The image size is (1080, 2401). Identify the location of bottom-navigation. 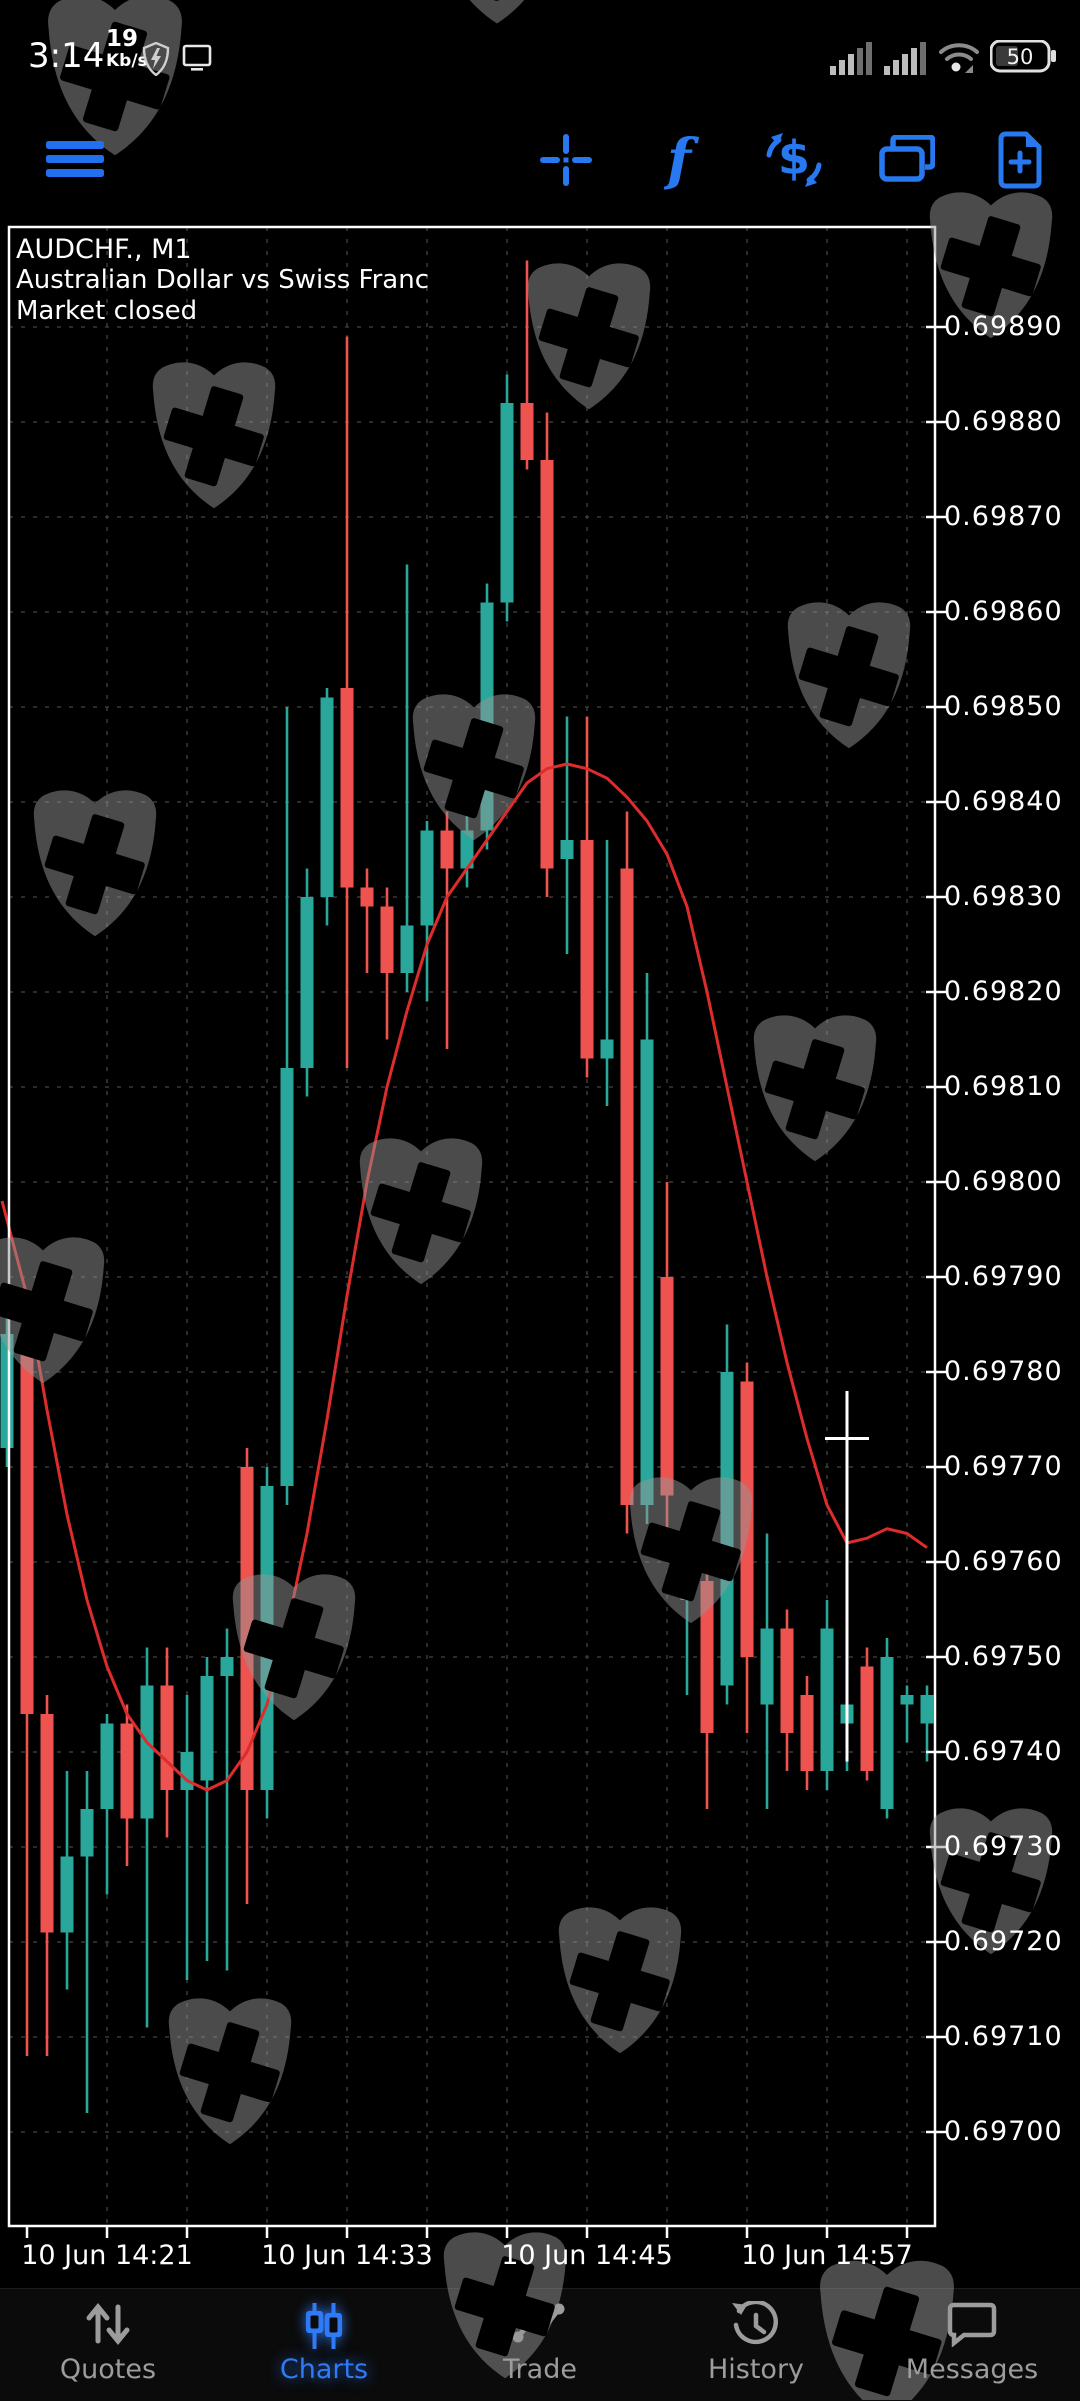
(540, 2344).